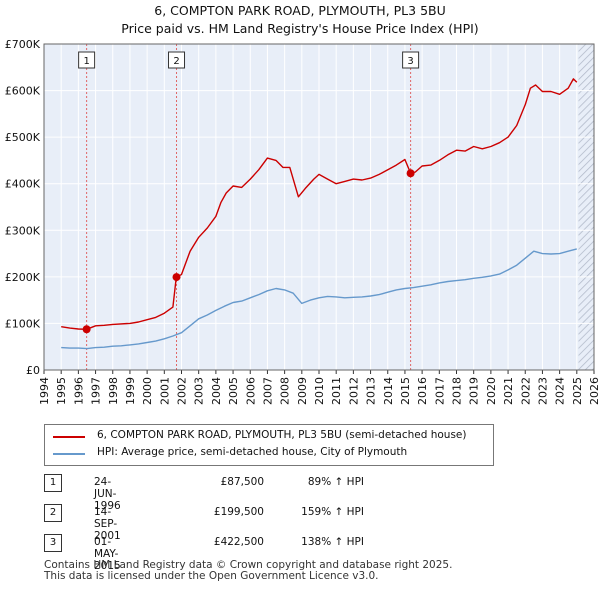 The image size is (600, 590). I want to click on y-tick-label: £300K, so click(23, 230).